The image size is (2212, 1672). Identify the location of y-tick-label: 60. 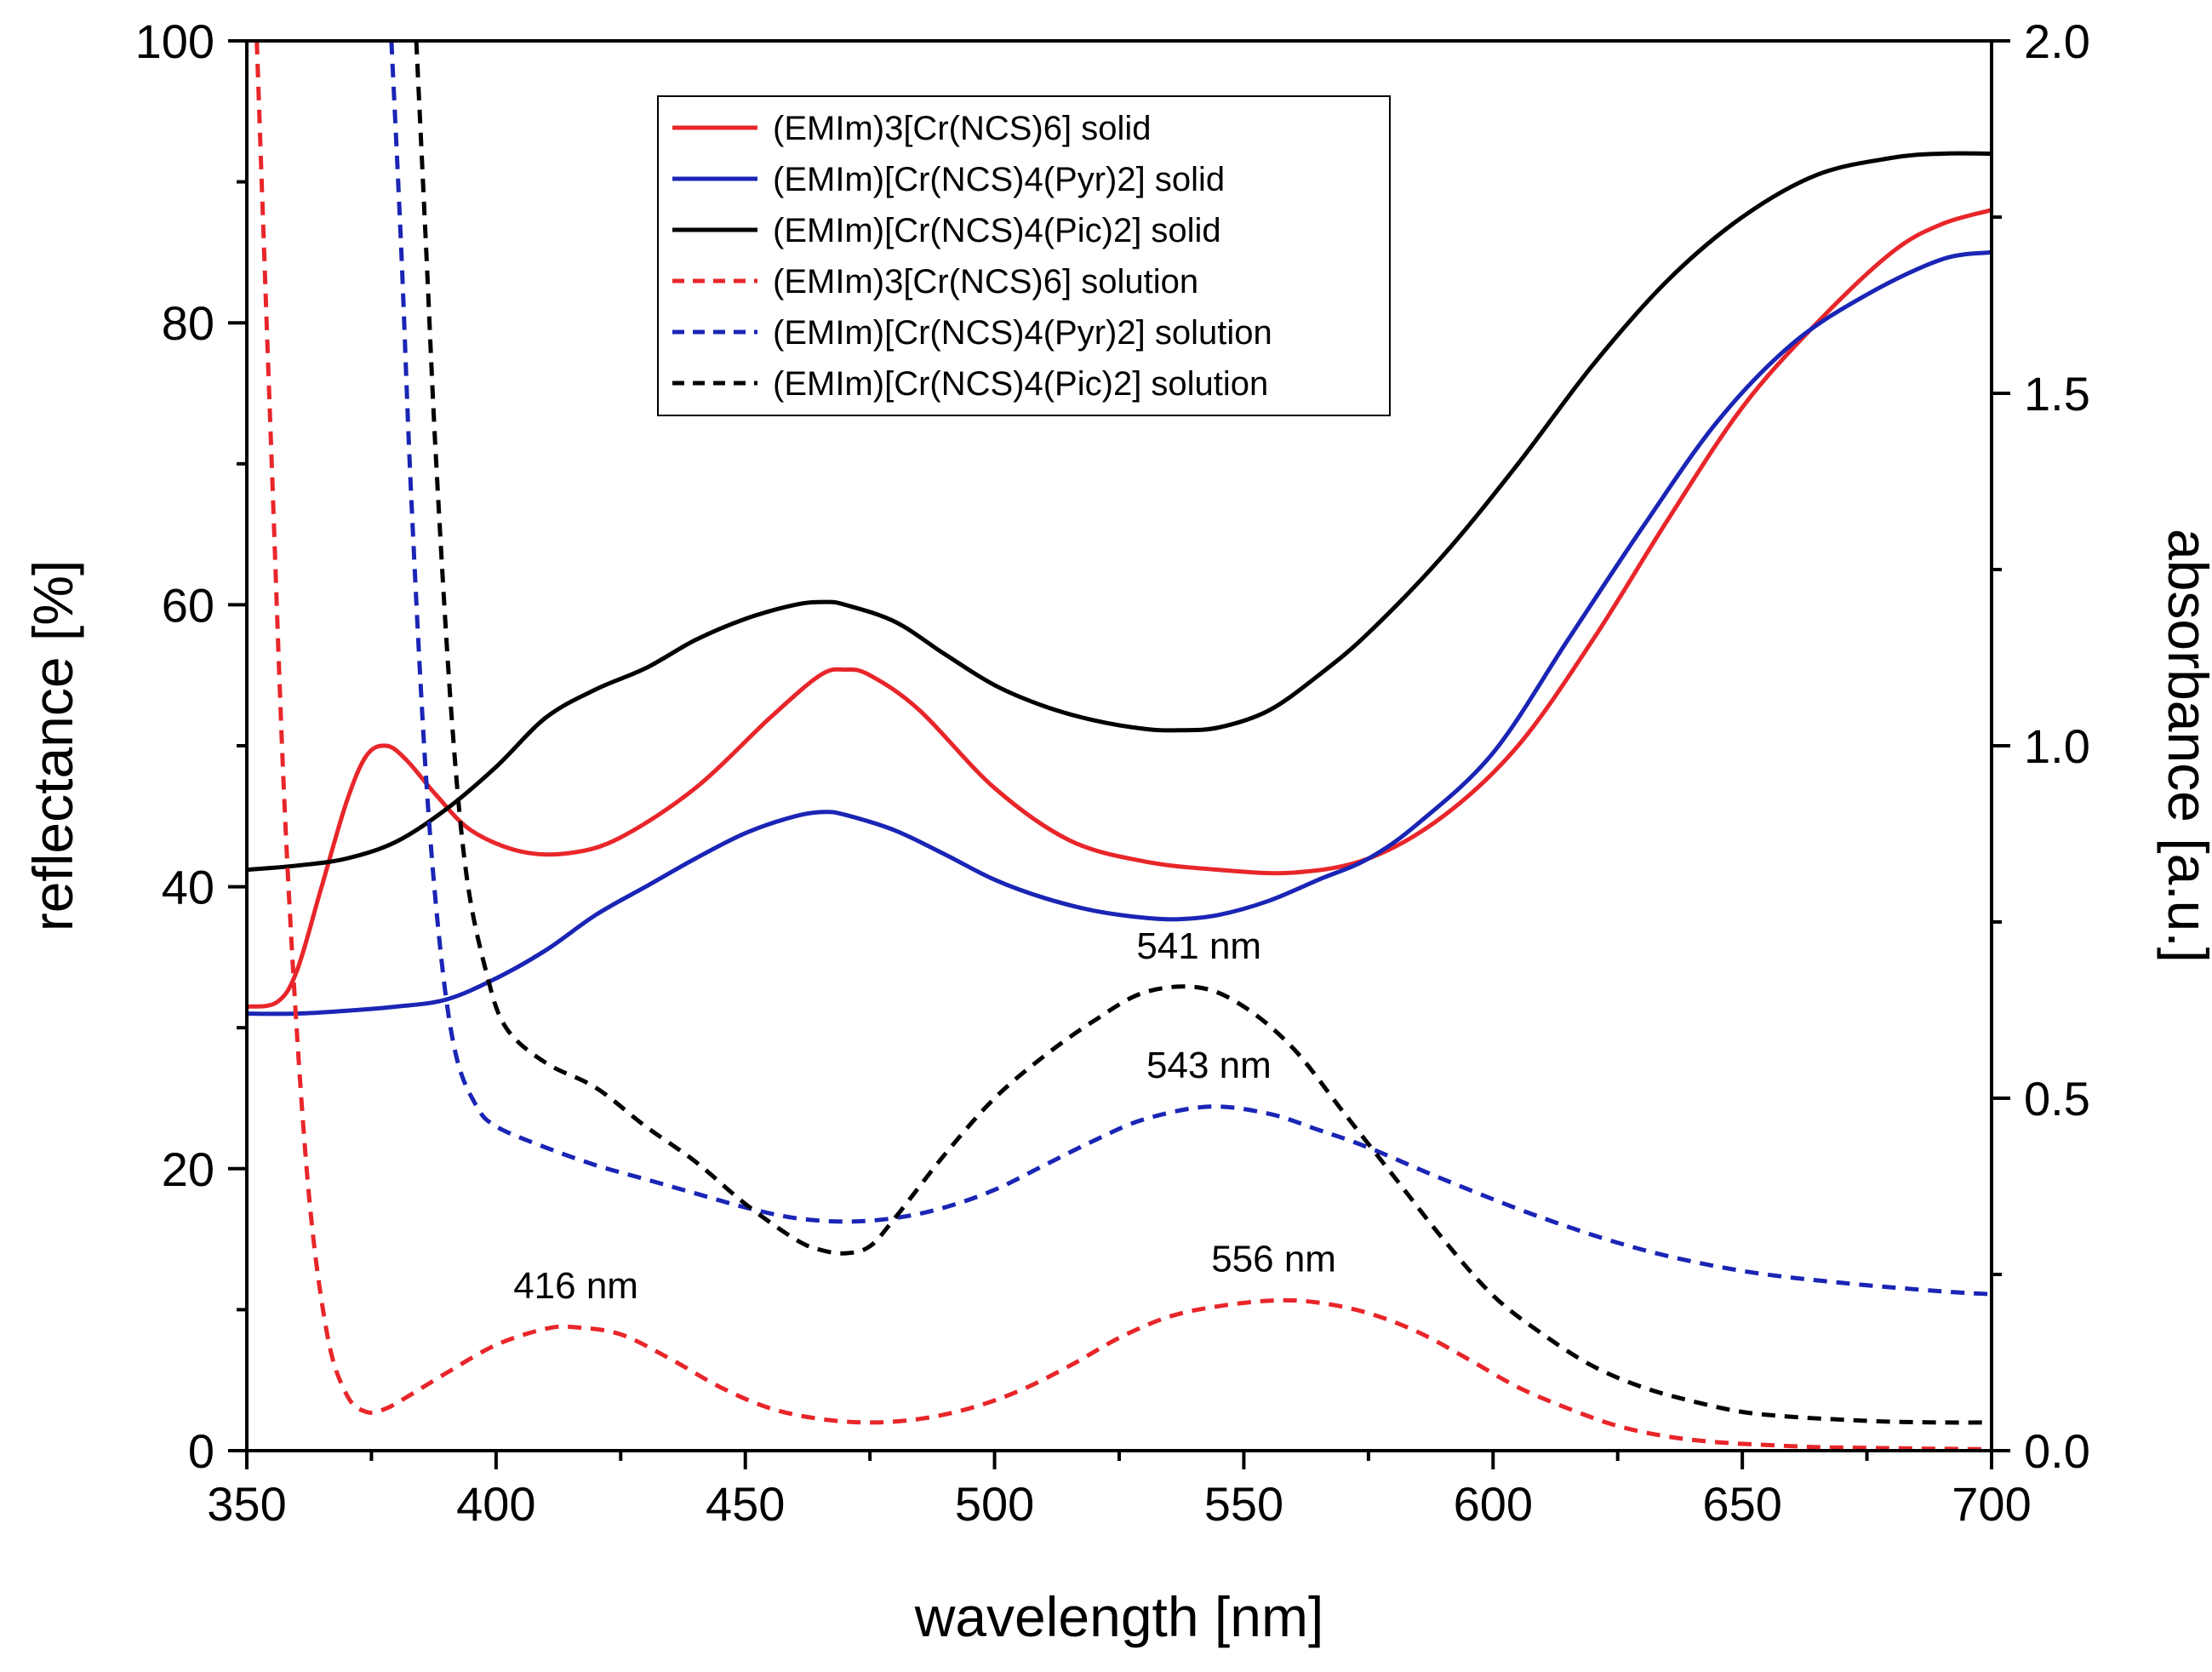
(188, 605).